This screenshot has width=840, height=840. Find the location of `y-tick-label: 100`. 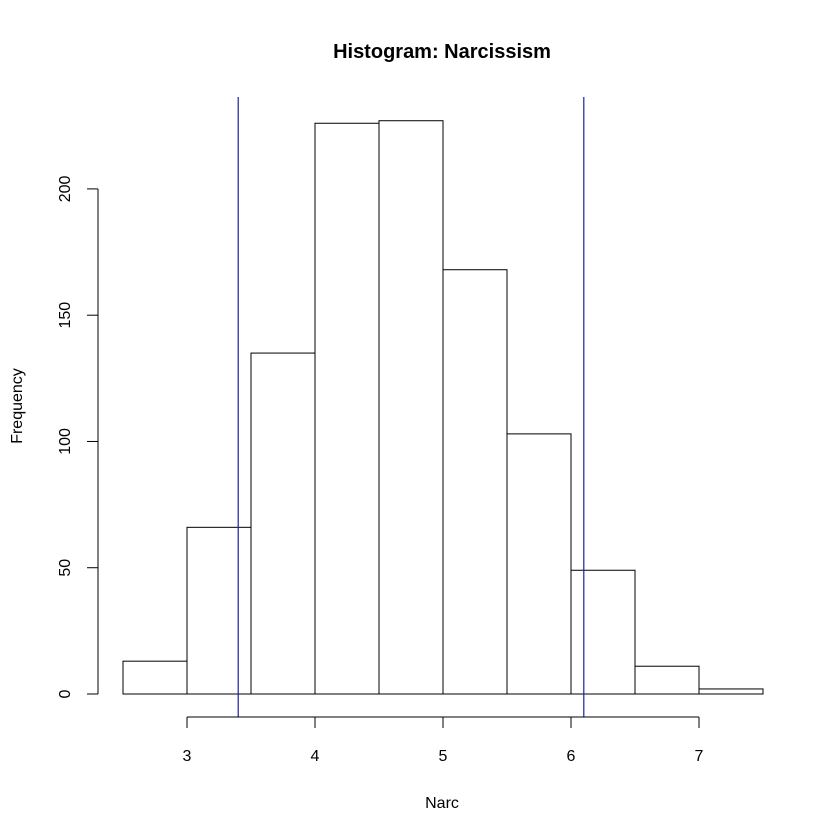

y-tick-label: 100 is located at coordinates (65, 441).